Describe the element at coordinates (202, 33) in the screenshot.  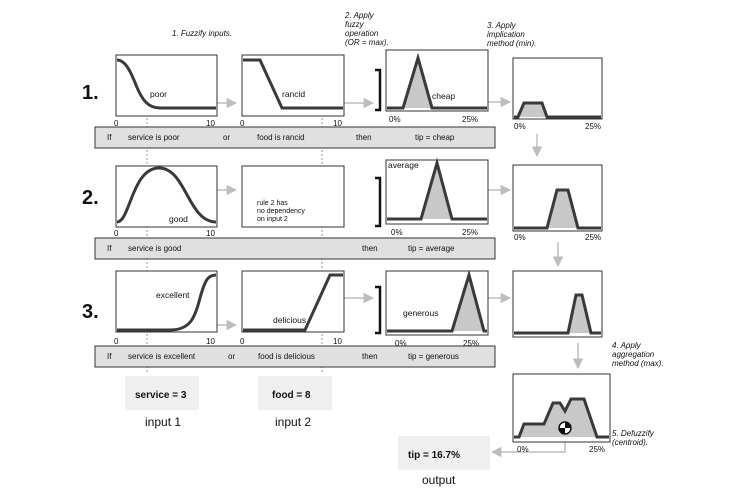
I see `step-1-caption: 1. Fuzzify inputs.` at that location.